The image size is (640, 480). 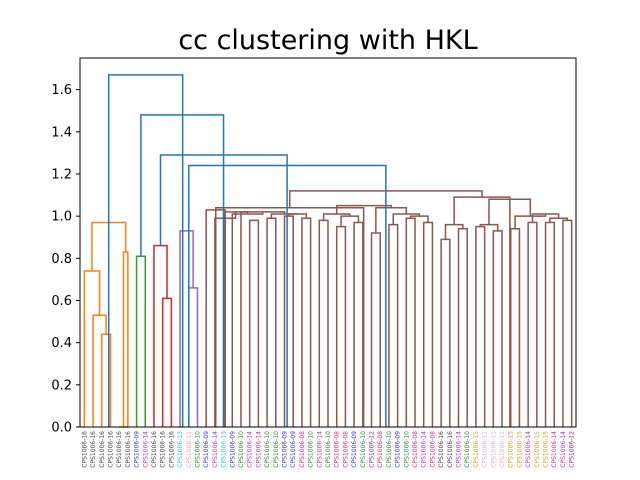 I want to click on y-tick-label: 1.6, so click(x=61, y=90).